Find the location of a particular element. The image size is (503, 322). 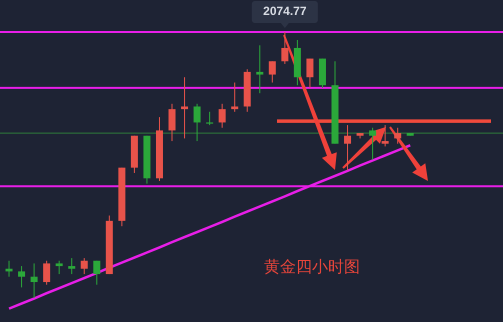

annotation: 黄金四小时图 is located at coordinates (312, 266).